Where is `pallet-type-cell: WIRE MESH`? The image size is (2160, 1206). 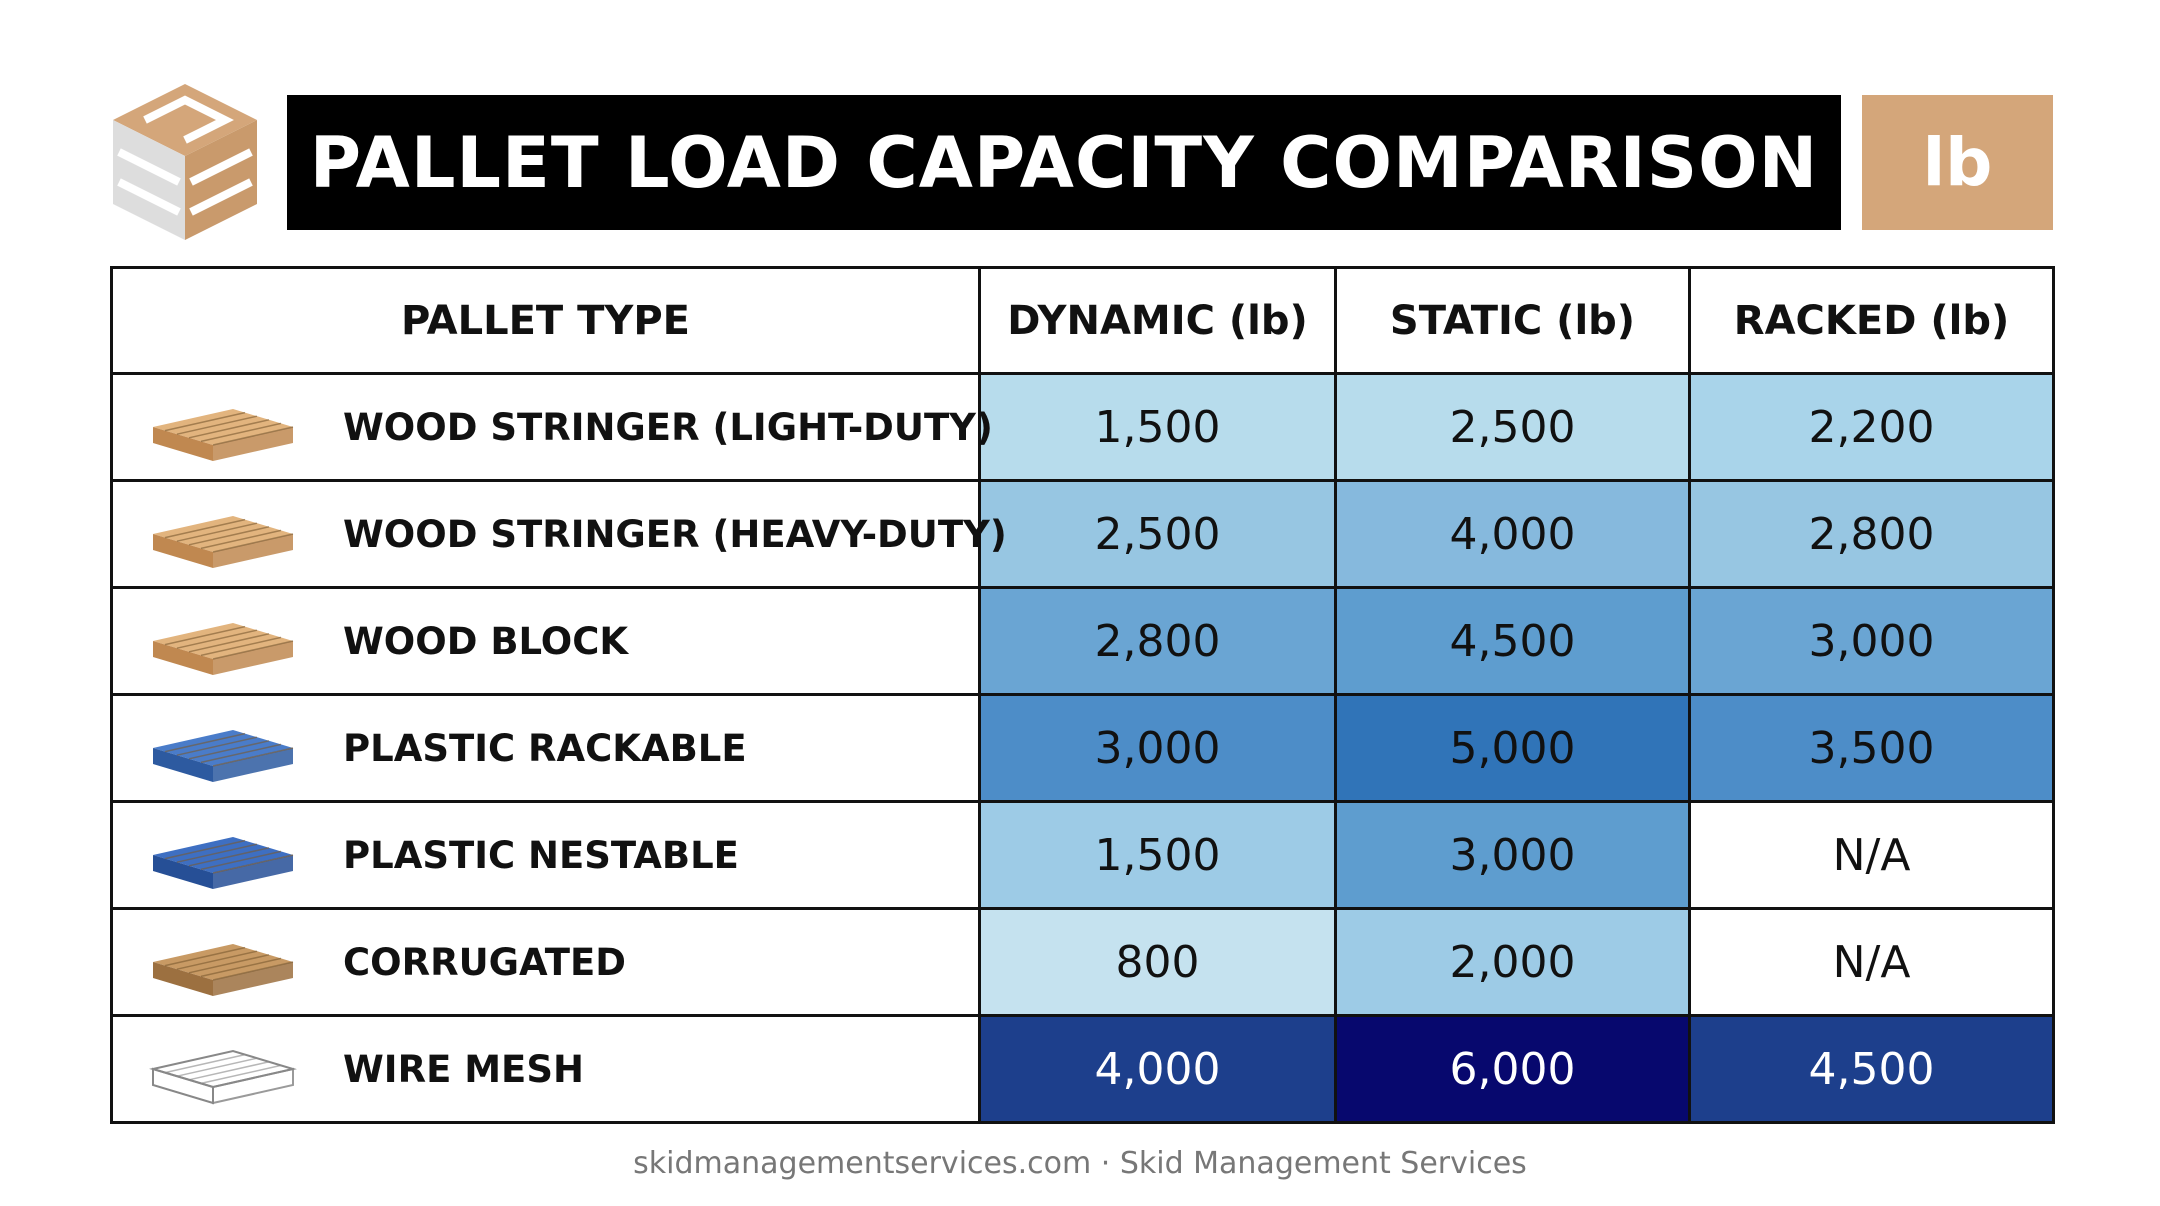
pallet-type-cell: WIRE MESH is located at coordinates (545, 1069).